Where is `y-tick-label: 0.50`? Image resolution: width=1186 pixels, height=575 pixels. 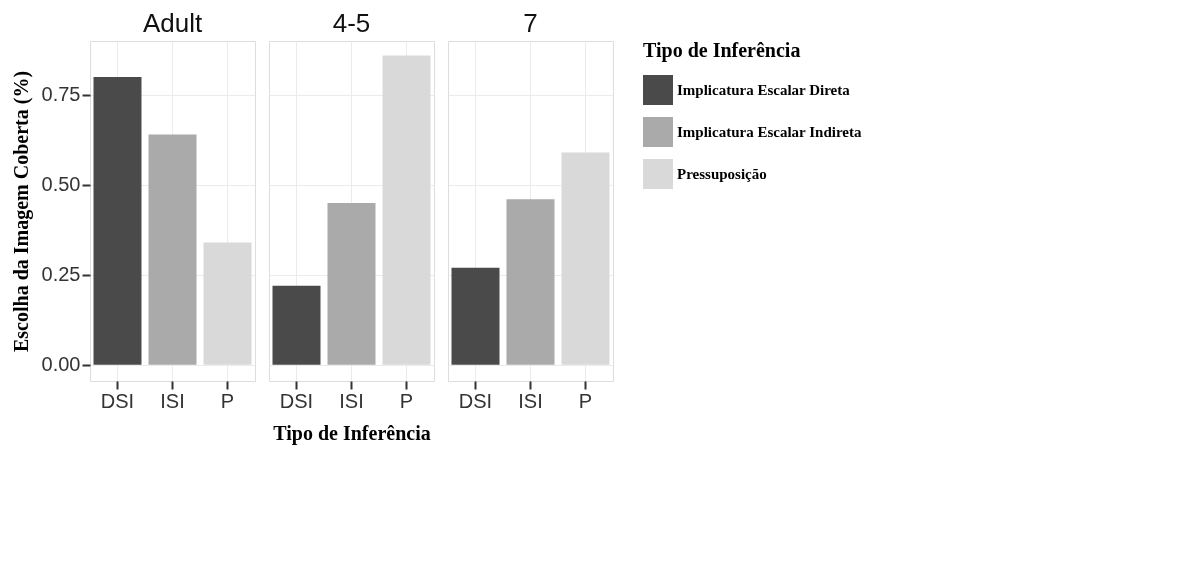 y-tick-label: 0.50 is located at coordinates (61, 184).